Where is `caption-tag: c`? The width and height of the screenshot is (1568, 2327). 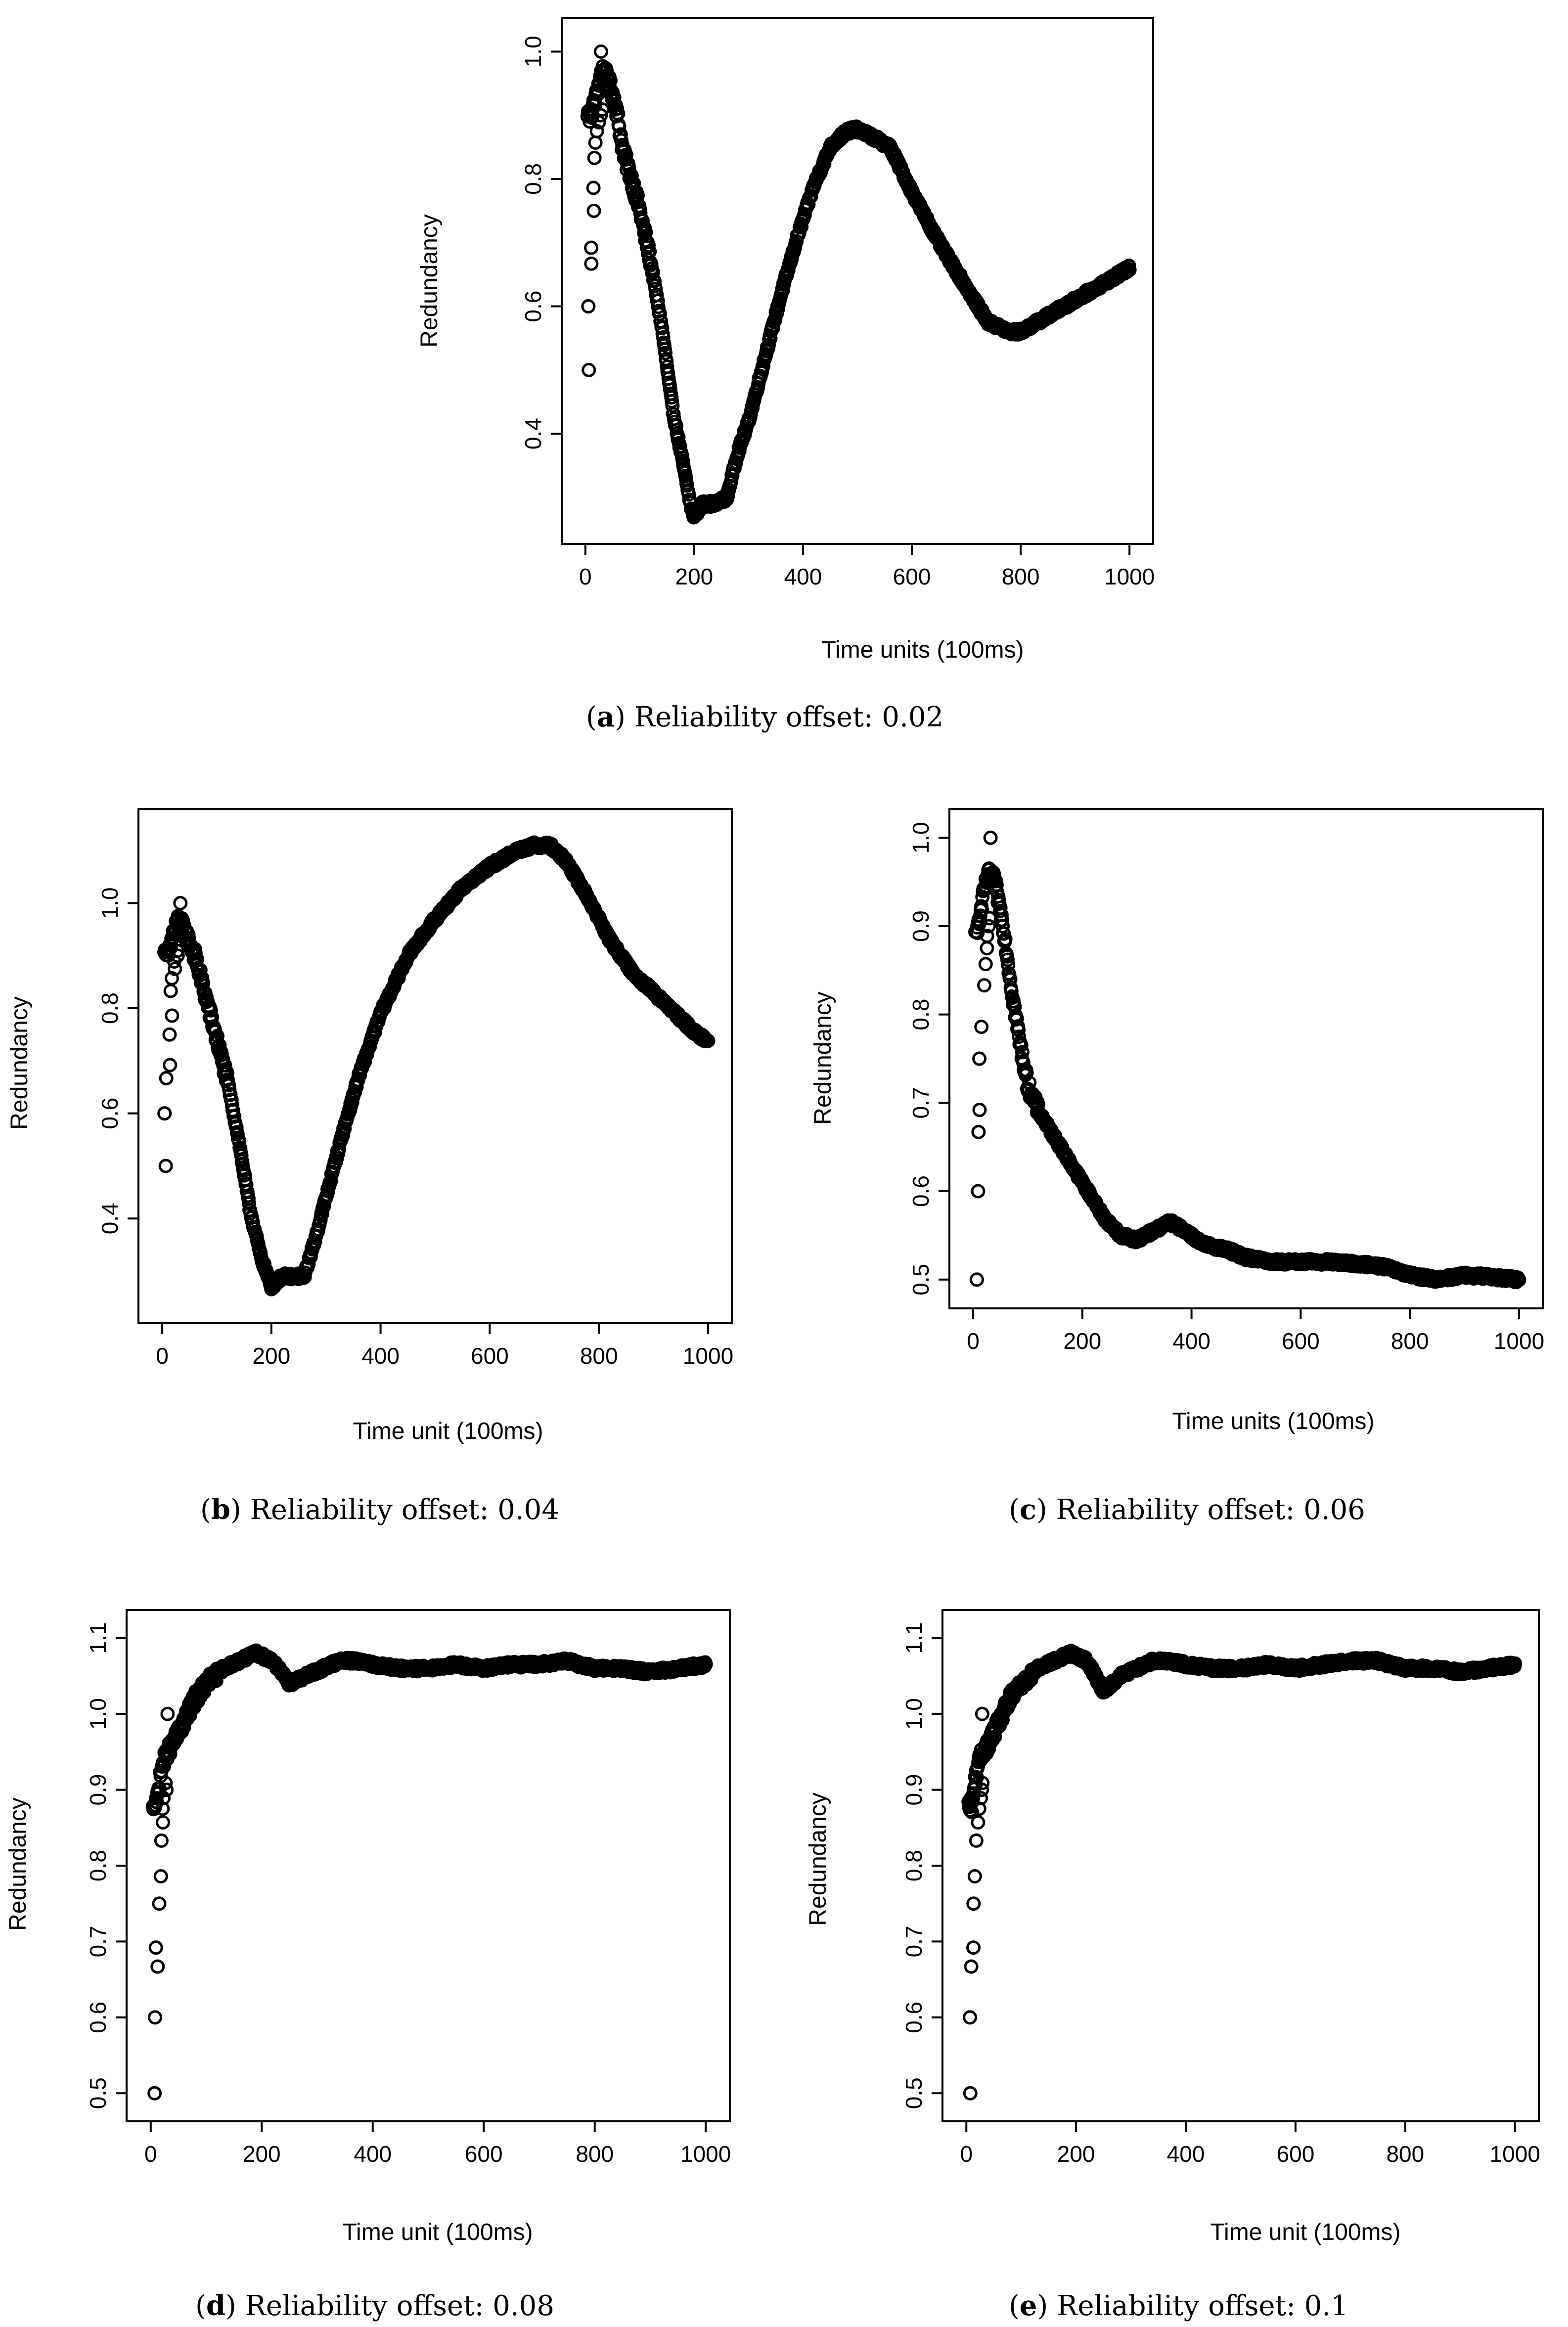 caption-tag: c is located at coordinates (1027, 1509).